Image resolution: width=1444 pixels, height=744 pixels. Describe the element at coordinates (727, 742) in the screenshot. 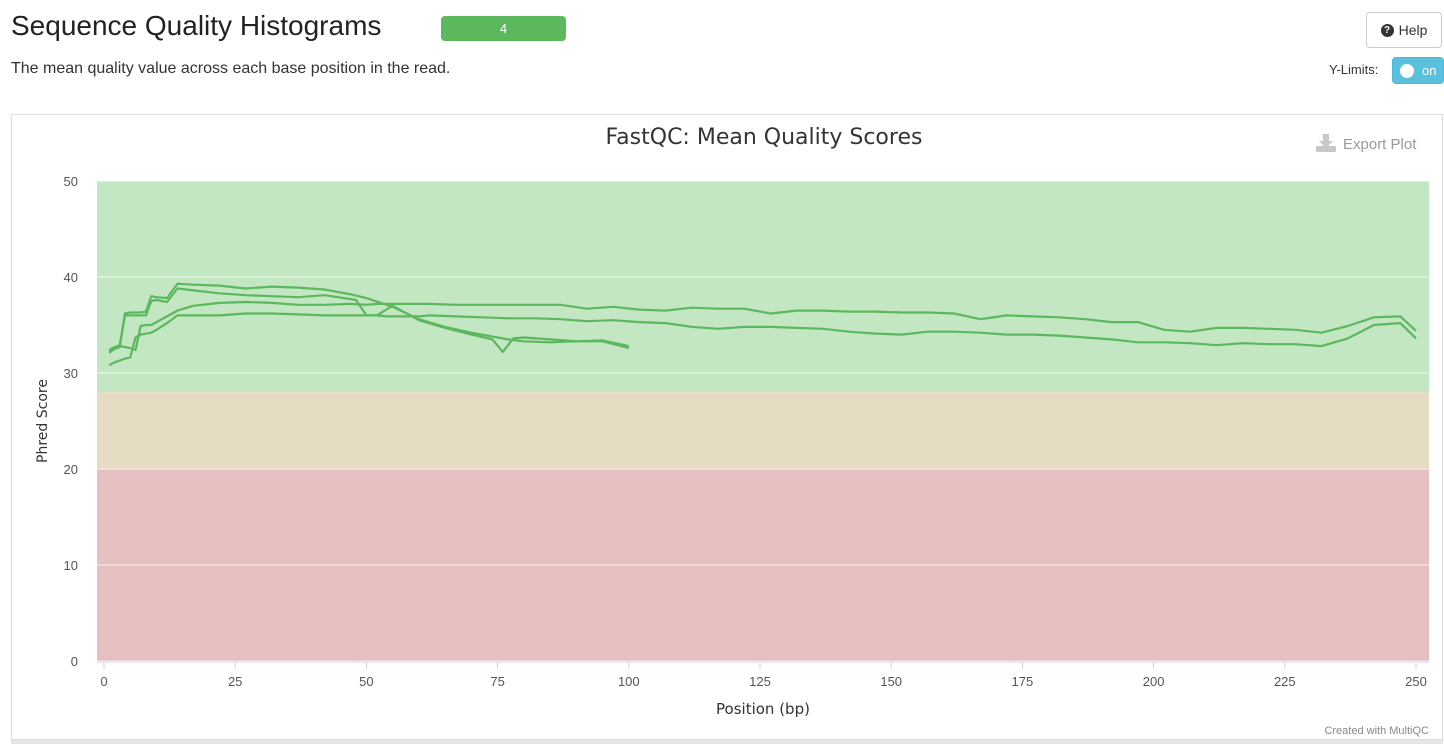

I see `plot-resize-handle` at that location.